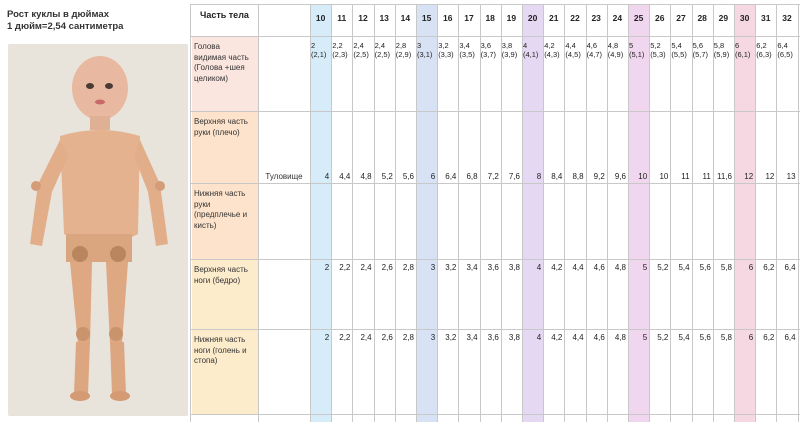 This screenshot has width=800, height=422. What do you see at coordinates (615, 50) in the screenshot?
I see `value-head-24: 4,8 (4,9)` at bounding box center [615, 50].